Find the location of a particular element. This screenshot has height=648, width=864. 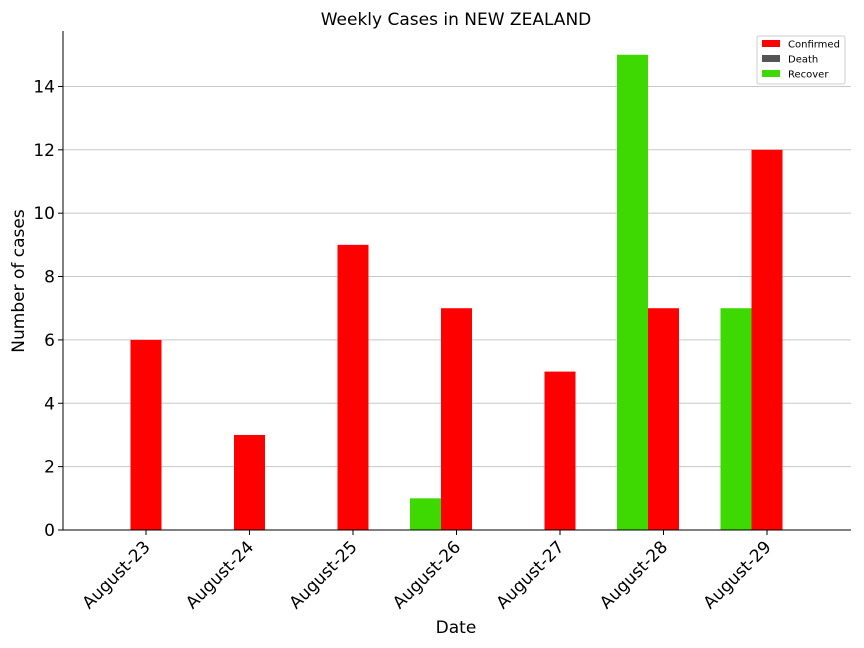

legend-label-confirmed: Confirmed is located at coordinates (814, 45).